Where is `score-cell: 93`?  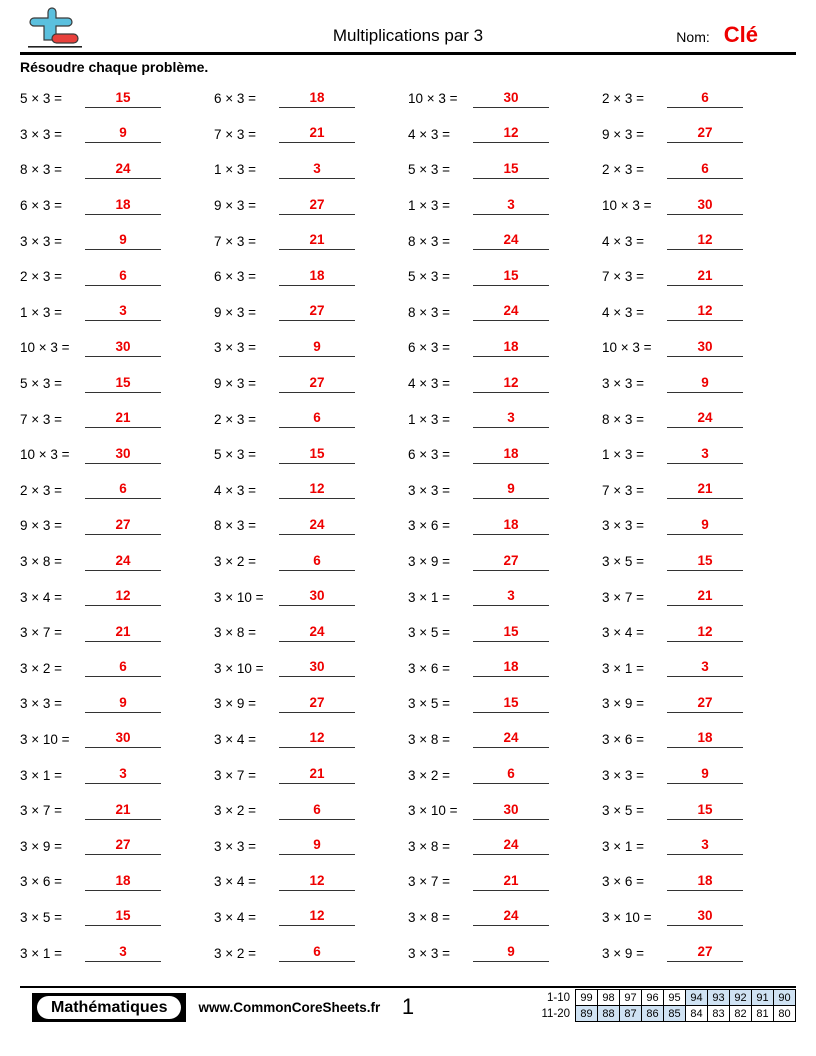 score-cell: 93 is located at coordinates (718, 997).